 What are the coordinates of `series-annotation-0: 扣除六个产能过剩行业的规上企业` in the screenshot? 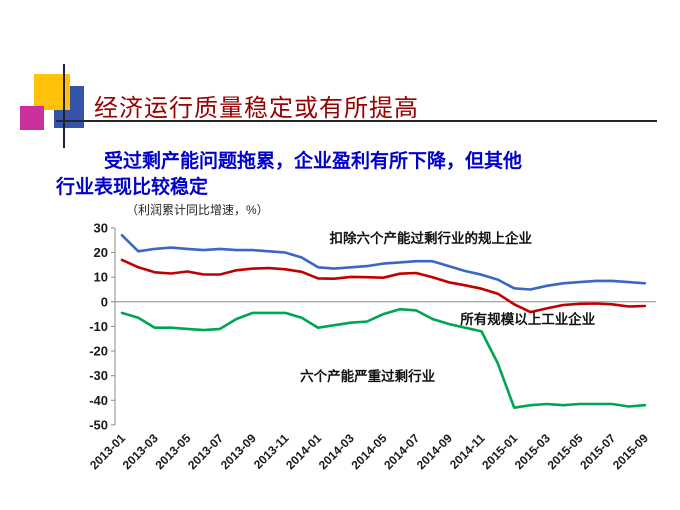 It's located at (431, 238).